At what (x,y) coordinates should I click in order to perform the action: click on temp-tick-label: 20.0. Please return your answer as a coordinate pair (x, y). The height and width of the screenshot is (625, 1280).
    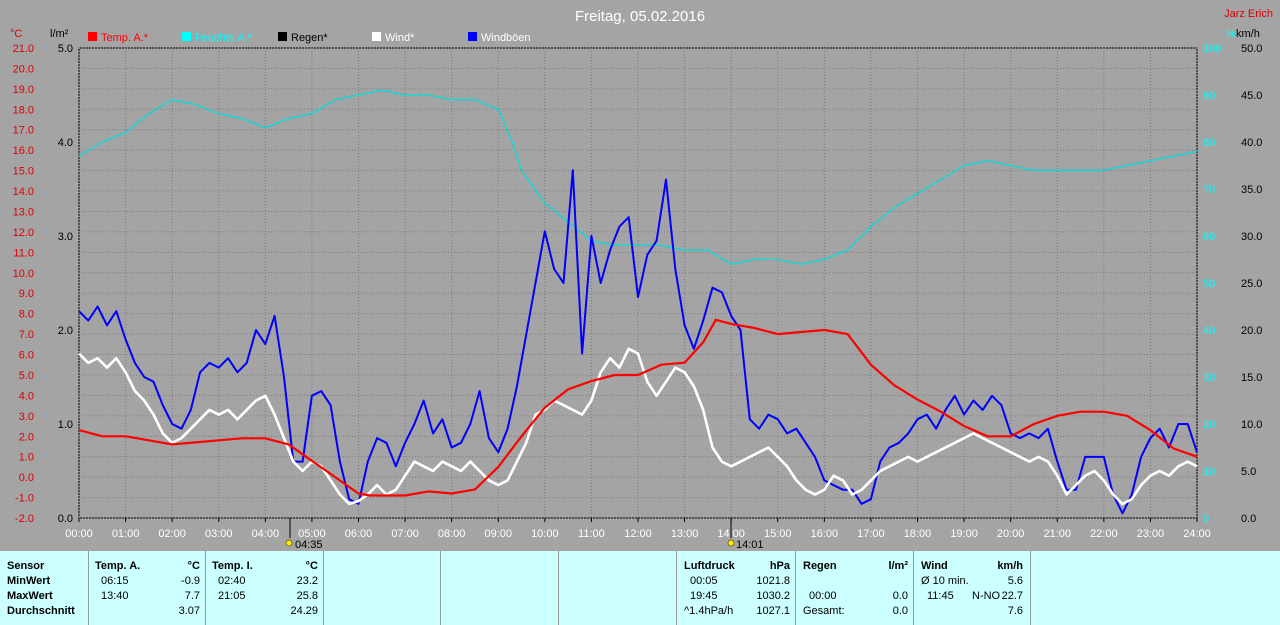
    Looking at the image, I should click on (23, 69).